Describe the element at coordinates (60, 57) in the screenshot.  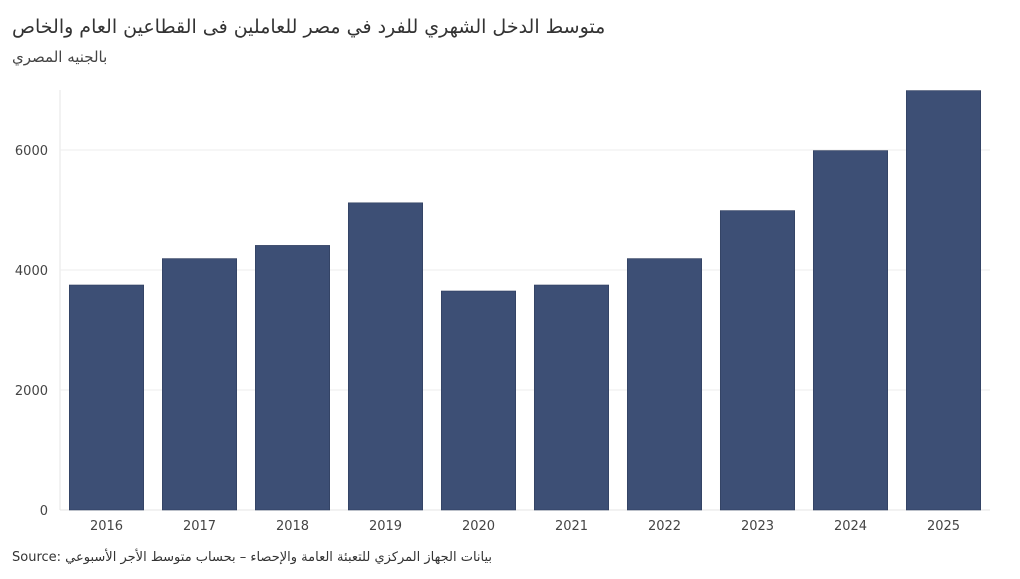
I see `chart-subtitle: بالجنيه المصري` at that location.